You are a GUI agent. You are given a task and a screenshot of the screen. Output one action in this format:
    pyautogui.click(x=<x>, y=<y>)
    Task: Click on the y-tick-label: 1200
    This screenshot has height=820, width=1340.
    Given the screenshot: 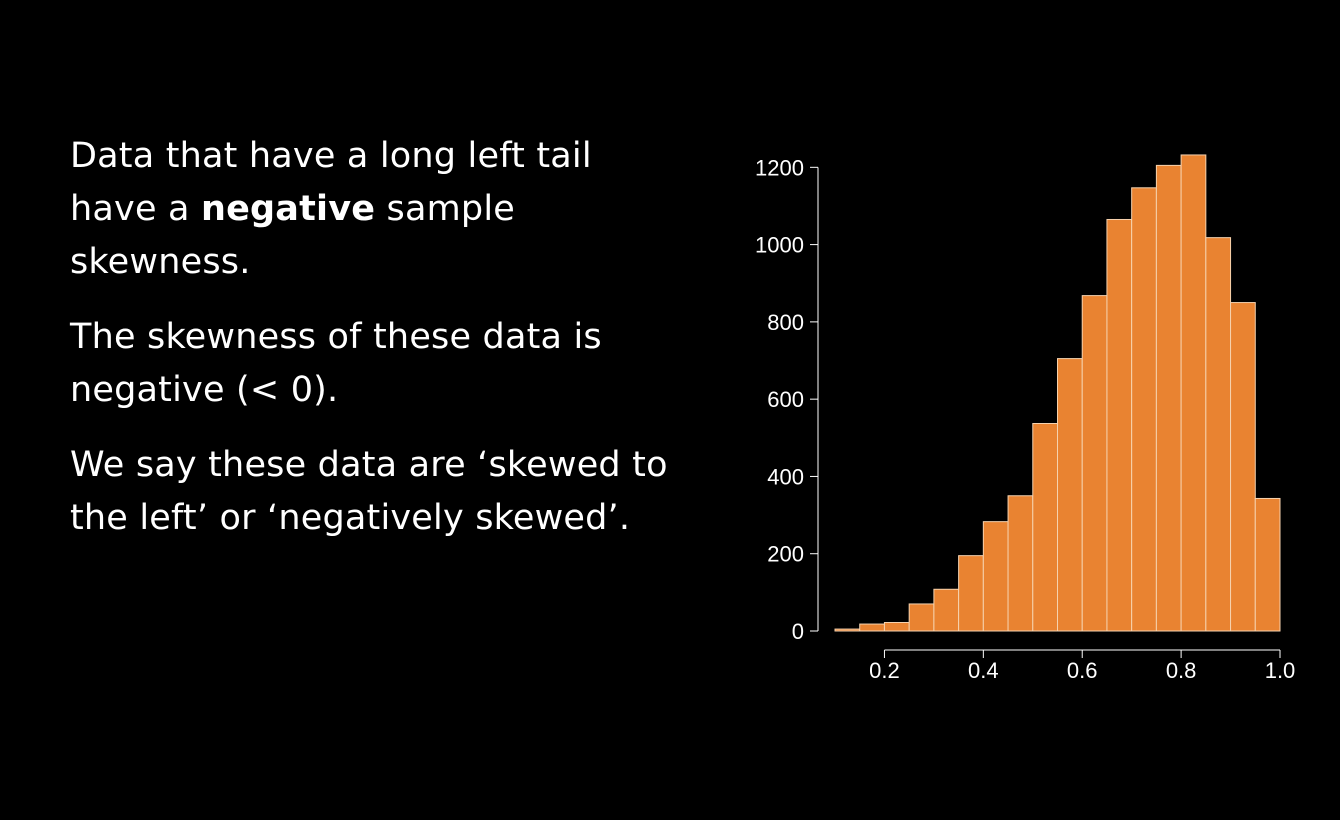 What is the action you would take?
    pyautogui.click(x=779, y=167)
    